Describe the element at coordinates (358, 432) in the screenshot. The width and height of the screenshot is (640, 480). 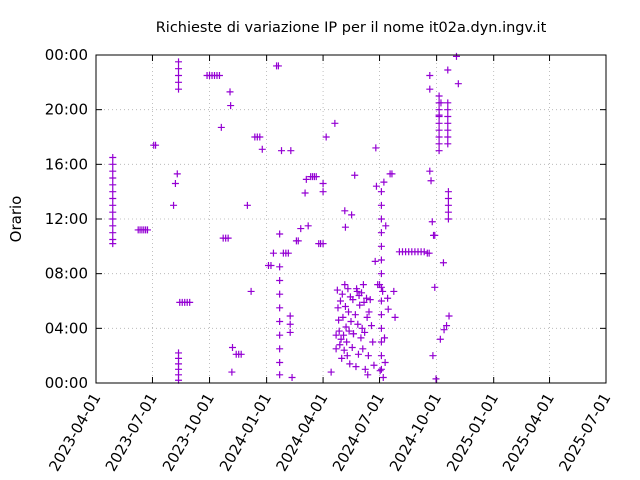
I see `x-tick-label: 2024-07-01` at that location.